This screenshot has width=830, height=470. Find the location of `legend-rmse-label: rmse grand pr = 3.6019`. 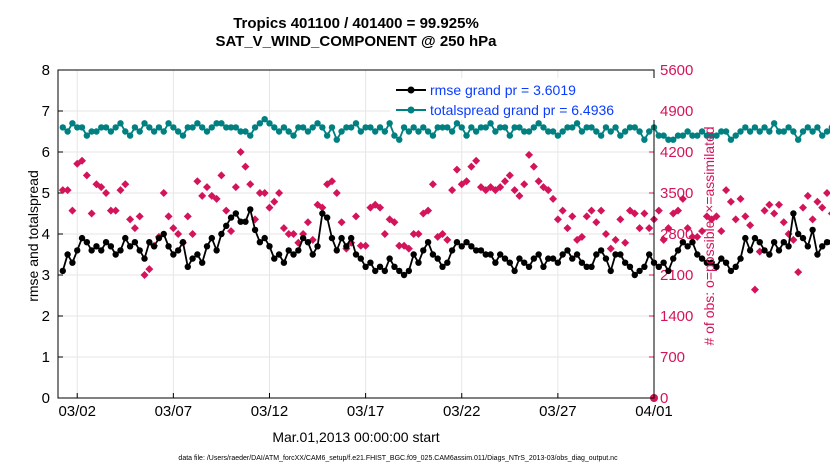

legend-rmse-label: rmse grand pr = 3.6019 is located at coordinates (503, 90).